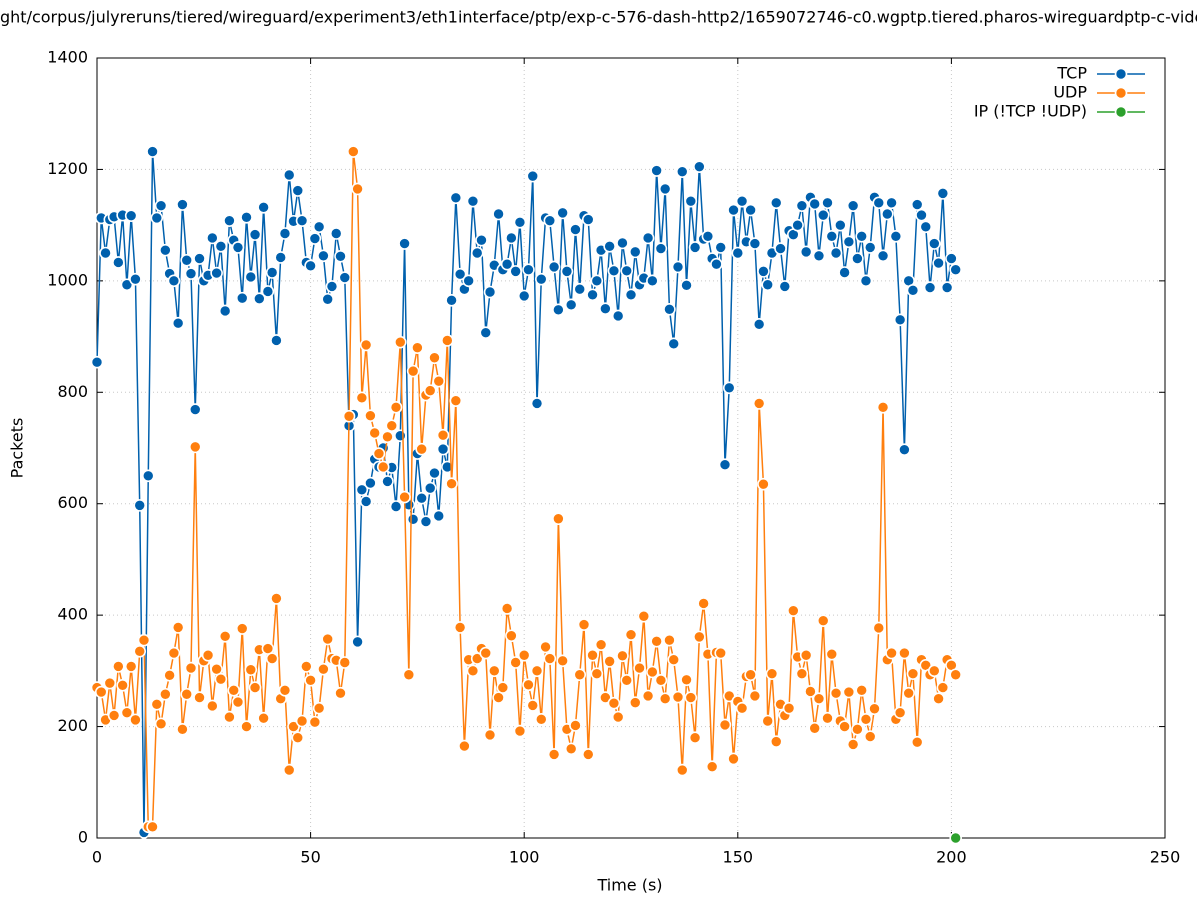  What do you see at coordinates (72, 614) in the screenshot?
I see `y-tick-label: 400` at bounding box center [72, 614].